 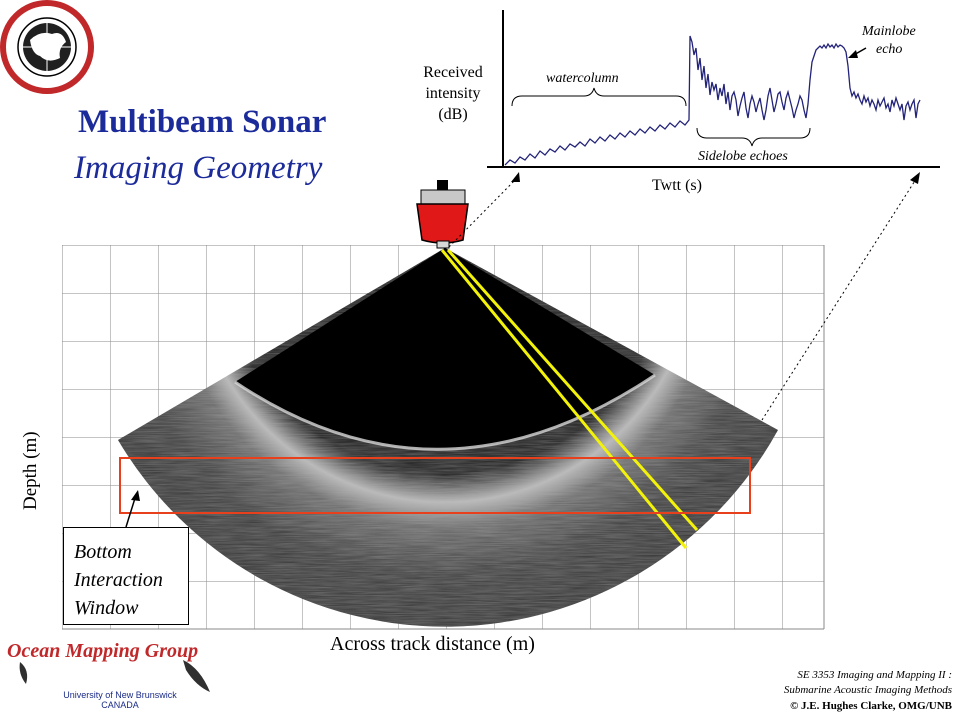 What do you see at coordinates (712, 100) in the screenshot?
I see `intensity-trace` at bounding box center [712, 100].